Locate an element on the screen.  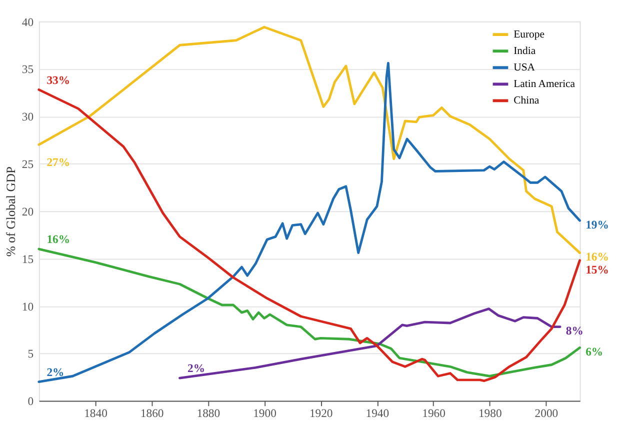
y-tick-label: 30 is located at coordinates (28, 117).